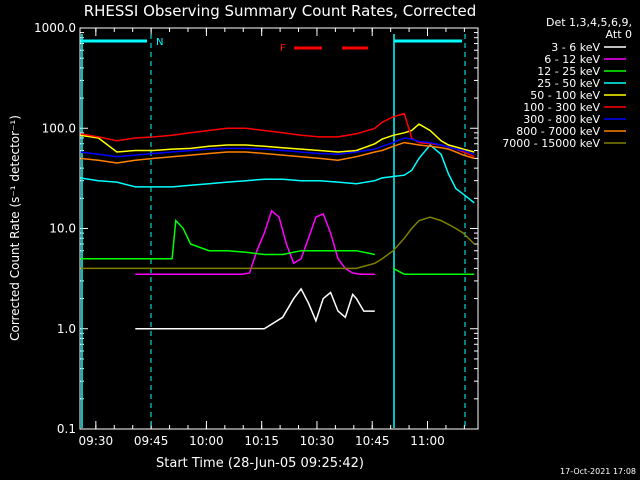 Image resolution: width=640 pixels, height=480 pixels. Describe the element at coordinates (206, 441) in the screenshot. I see `x-tick-label: 10:00` at that location.